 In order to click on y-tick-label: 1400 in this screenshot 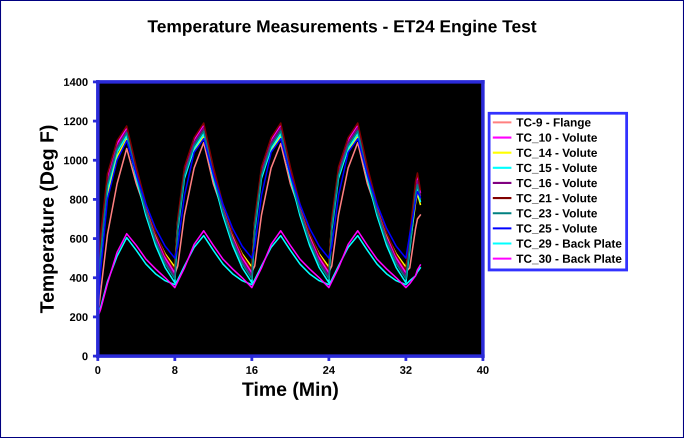, I will do `click(76, 82)`.